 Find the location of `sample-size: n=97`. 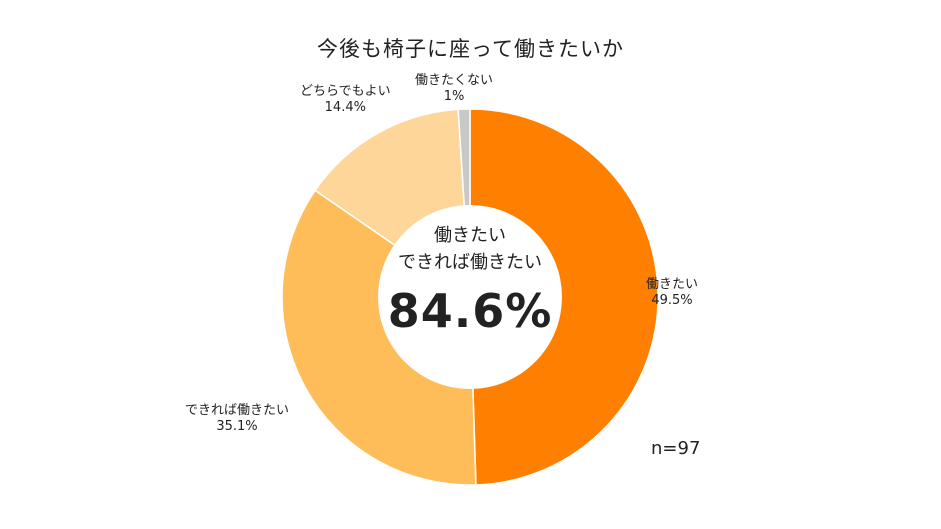

sample-size: n=97 is located at coordinates (676, 448).